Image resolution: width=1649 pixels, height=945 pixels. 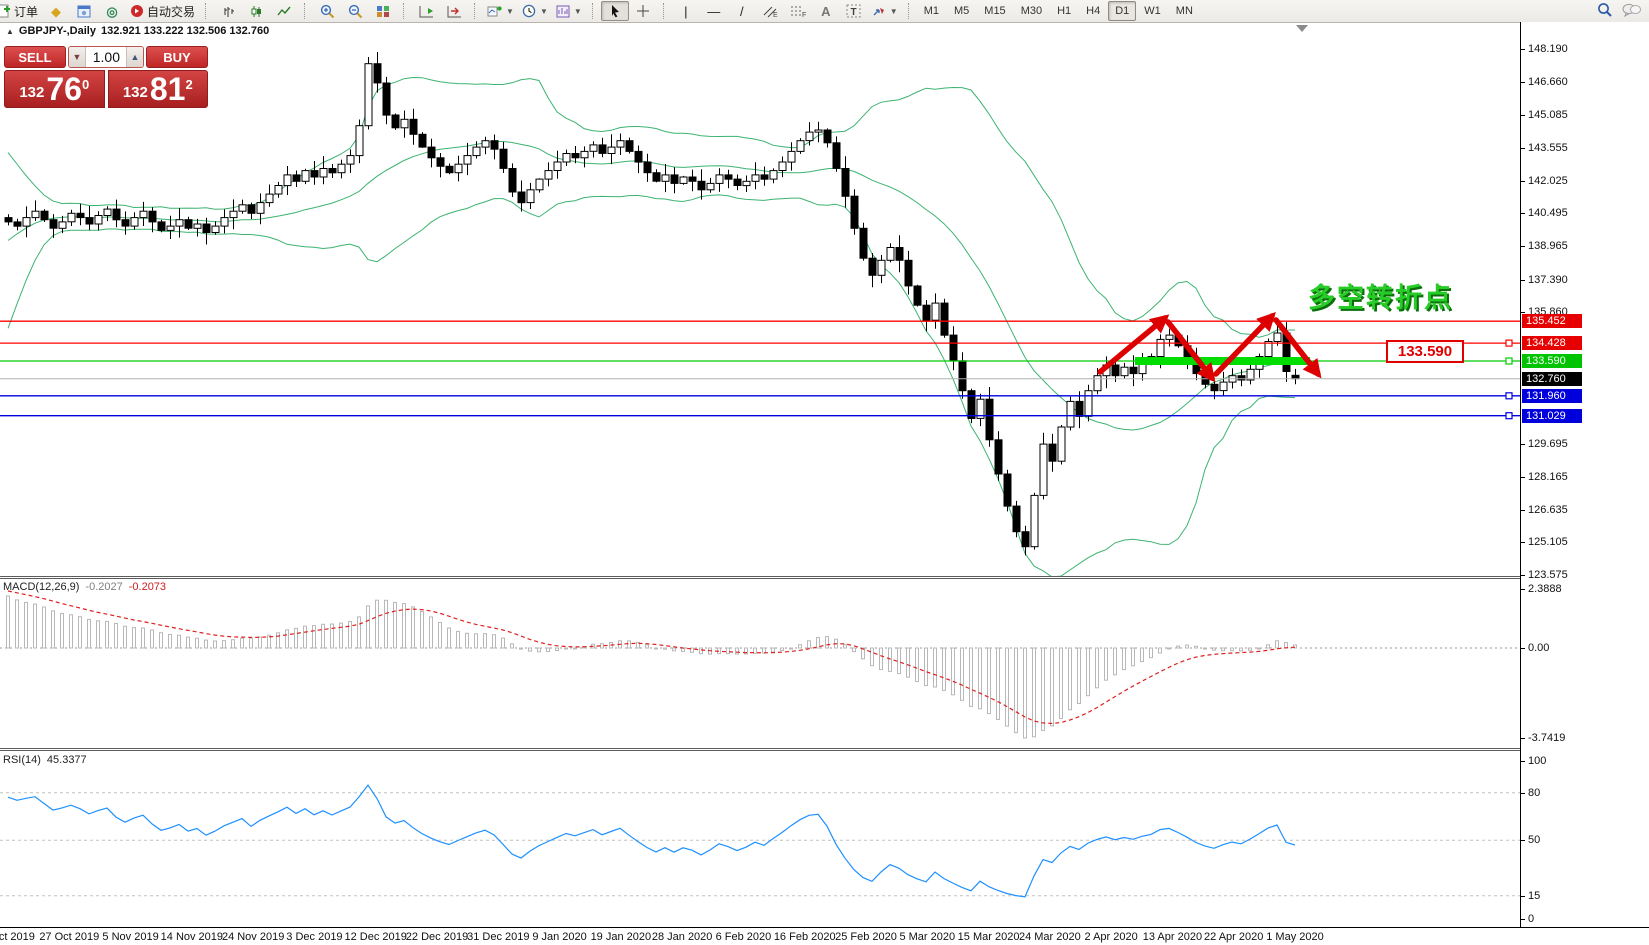 What do you see at coordinates (45, 760) in the screenshot?
I see `rsi-label: RSI(14) 45.3377` at bounding box center [45, 760].